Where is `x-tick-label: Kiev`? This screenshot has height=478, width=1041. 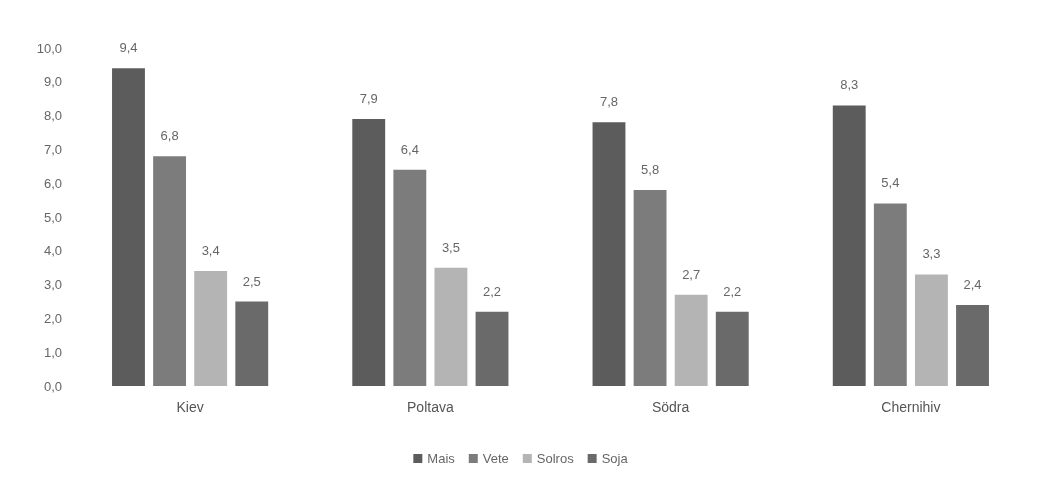
x-tick-label: Kiev is located at coordinates (190, 407).